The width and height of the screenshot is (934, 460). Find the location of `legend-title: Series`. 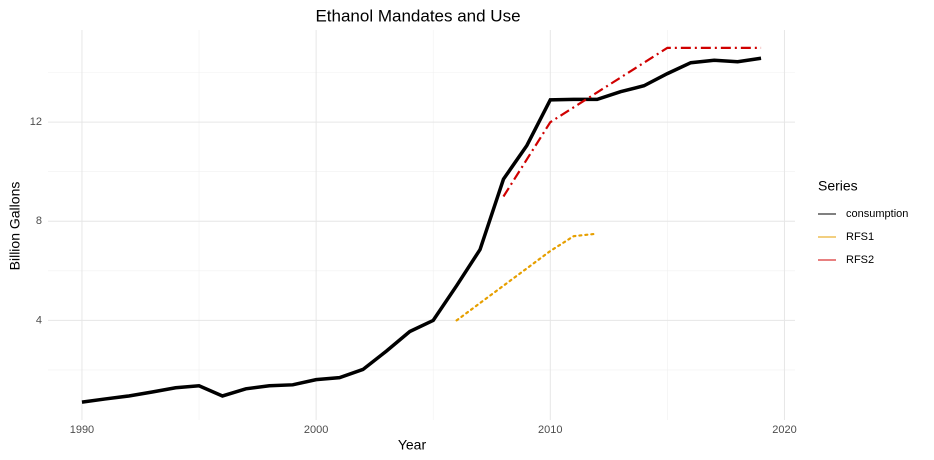

legend-title: Series is located at coordinates (838, 186).